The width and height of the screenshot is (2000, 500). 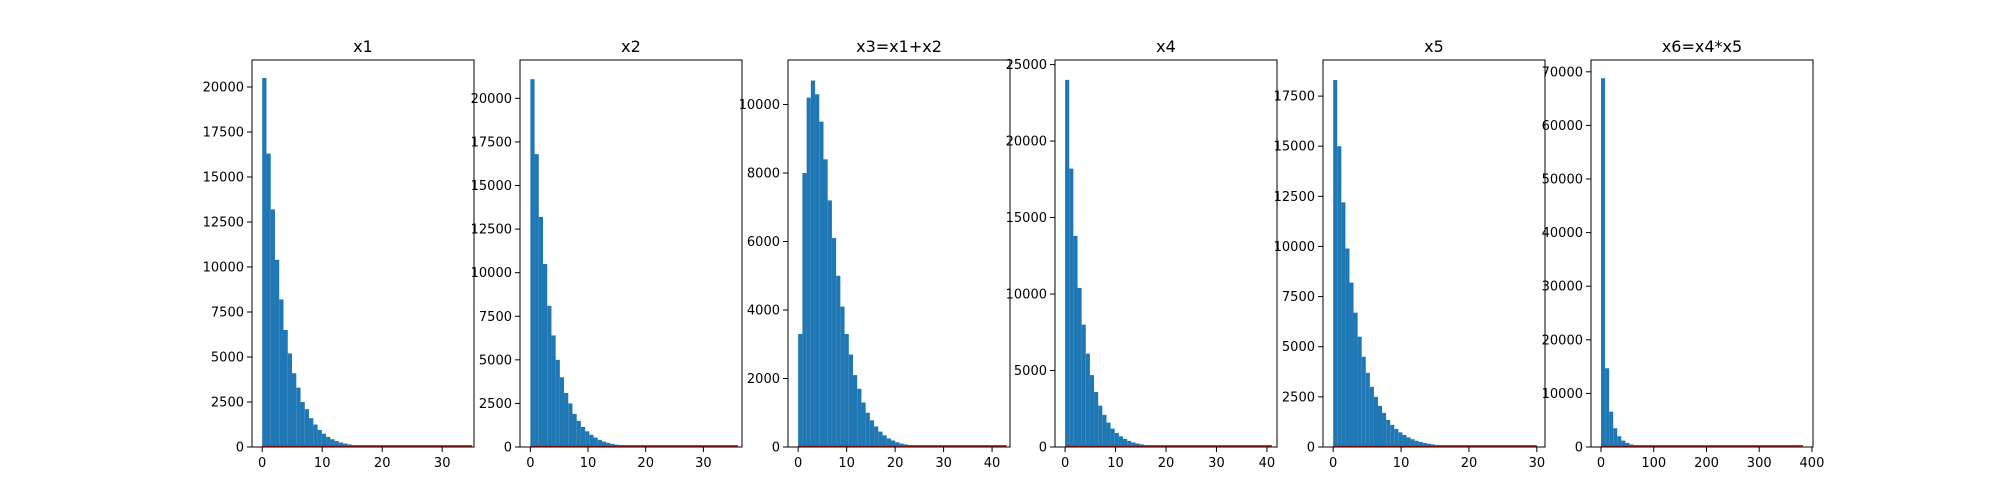 What do you see at coordinates (491, 230) in the screenshot?
I see `y-tick-label: 12500` at bounding box center [491, 230].